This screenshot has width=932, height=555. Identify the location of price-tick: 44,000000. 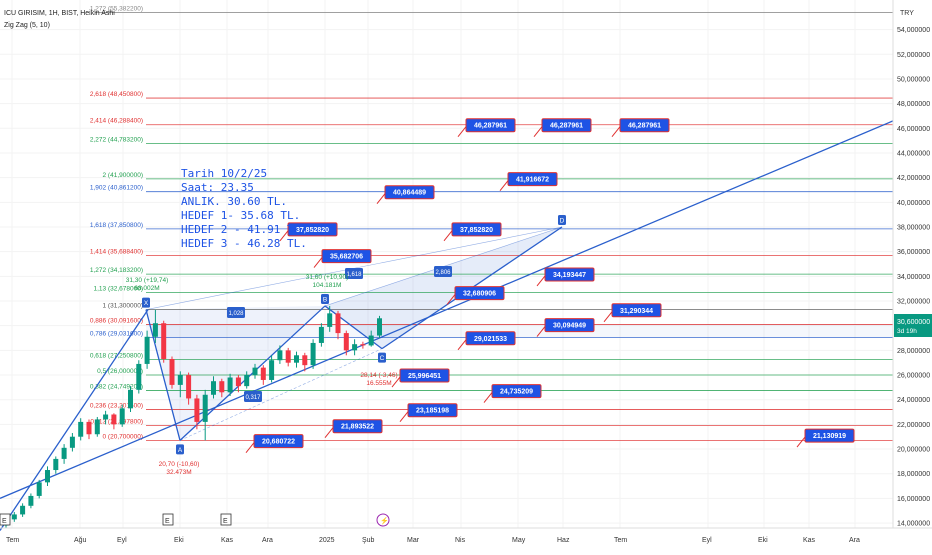
(913, 153).